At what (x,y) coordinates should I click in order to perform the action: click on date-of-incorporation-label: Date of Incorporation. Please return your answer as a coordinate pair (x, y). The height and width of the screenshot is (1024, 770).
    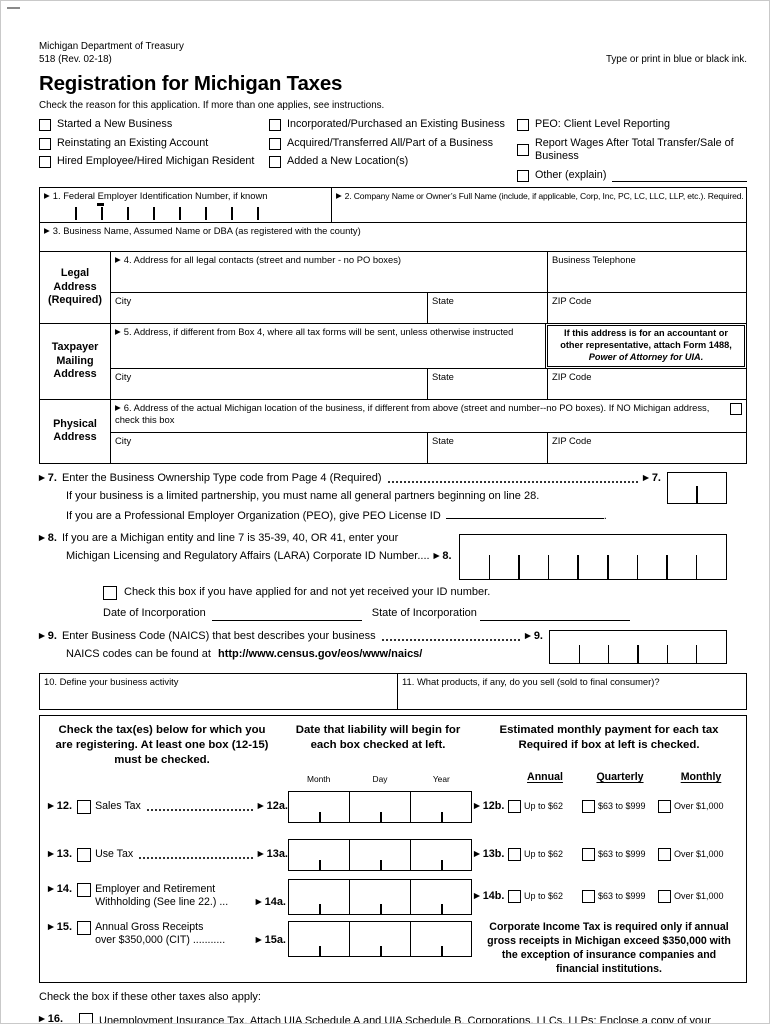
    Looking at the image, I should click on (154, 613).